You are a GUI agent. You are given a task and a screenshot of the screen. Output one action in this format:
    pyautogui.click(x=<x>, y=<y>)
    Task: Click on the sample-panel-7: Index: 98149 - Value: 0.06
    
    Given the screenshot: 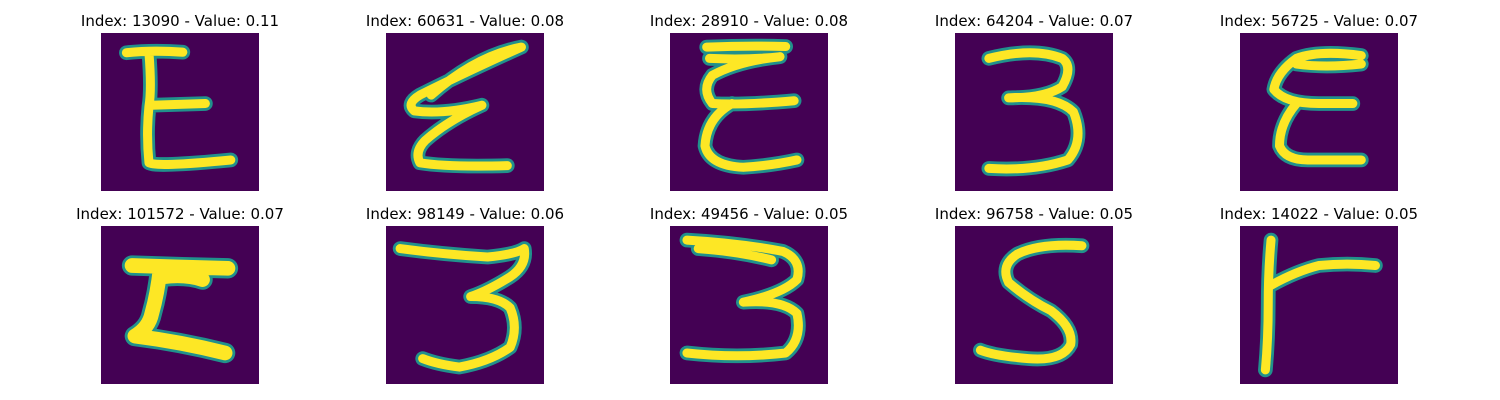 What is the action you would take?
    pyautogui.click(x=465, y=295)
    